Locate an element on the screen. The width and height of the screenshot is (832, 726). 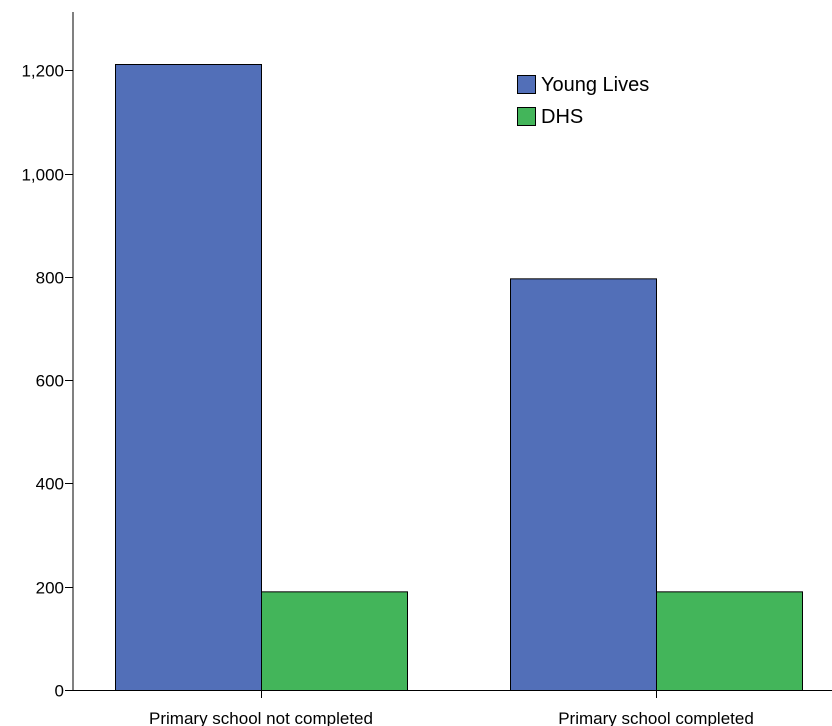
x-tick-label: Primary school not completed is located at coordinates (261, 717).